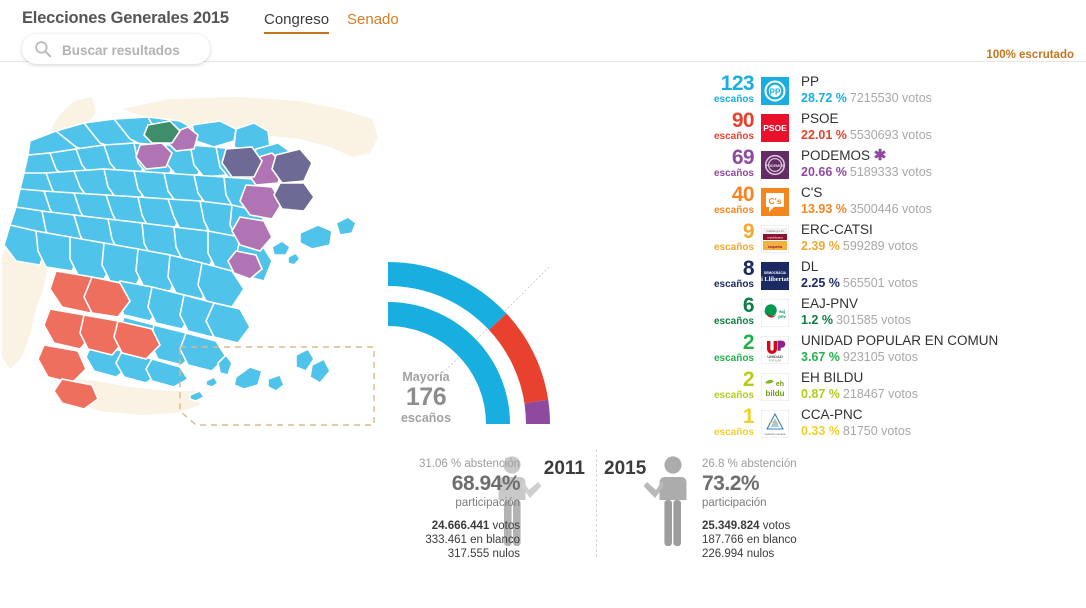 Image resolution: width=1086 pixels, height=608 pixels. I want to click on abstention-2011: 31.06 % abstención, so click(469, 464).